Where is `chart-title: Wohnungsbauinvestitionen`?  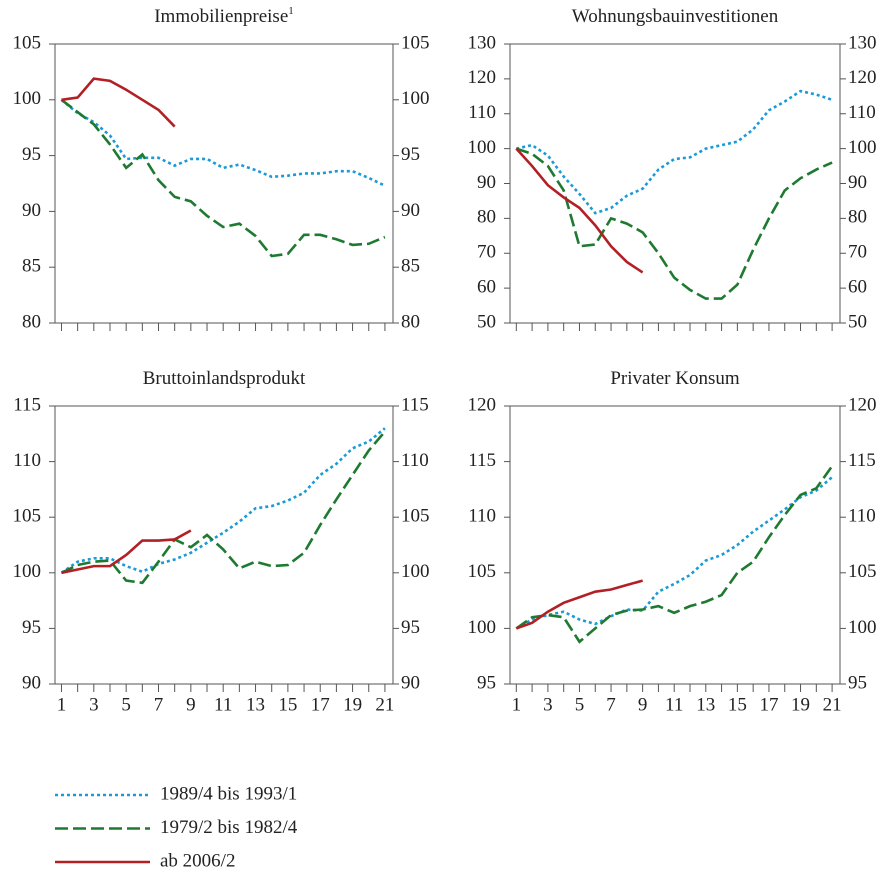 chart-title: Wohnungsbauinvestitionen is located at coordinates (675, 16).